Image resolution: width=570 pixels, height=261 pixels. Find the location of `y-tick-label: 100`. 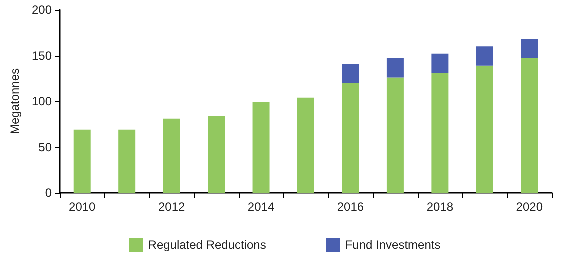

y-tick-label: 100 is located at coordinates (42, 101).